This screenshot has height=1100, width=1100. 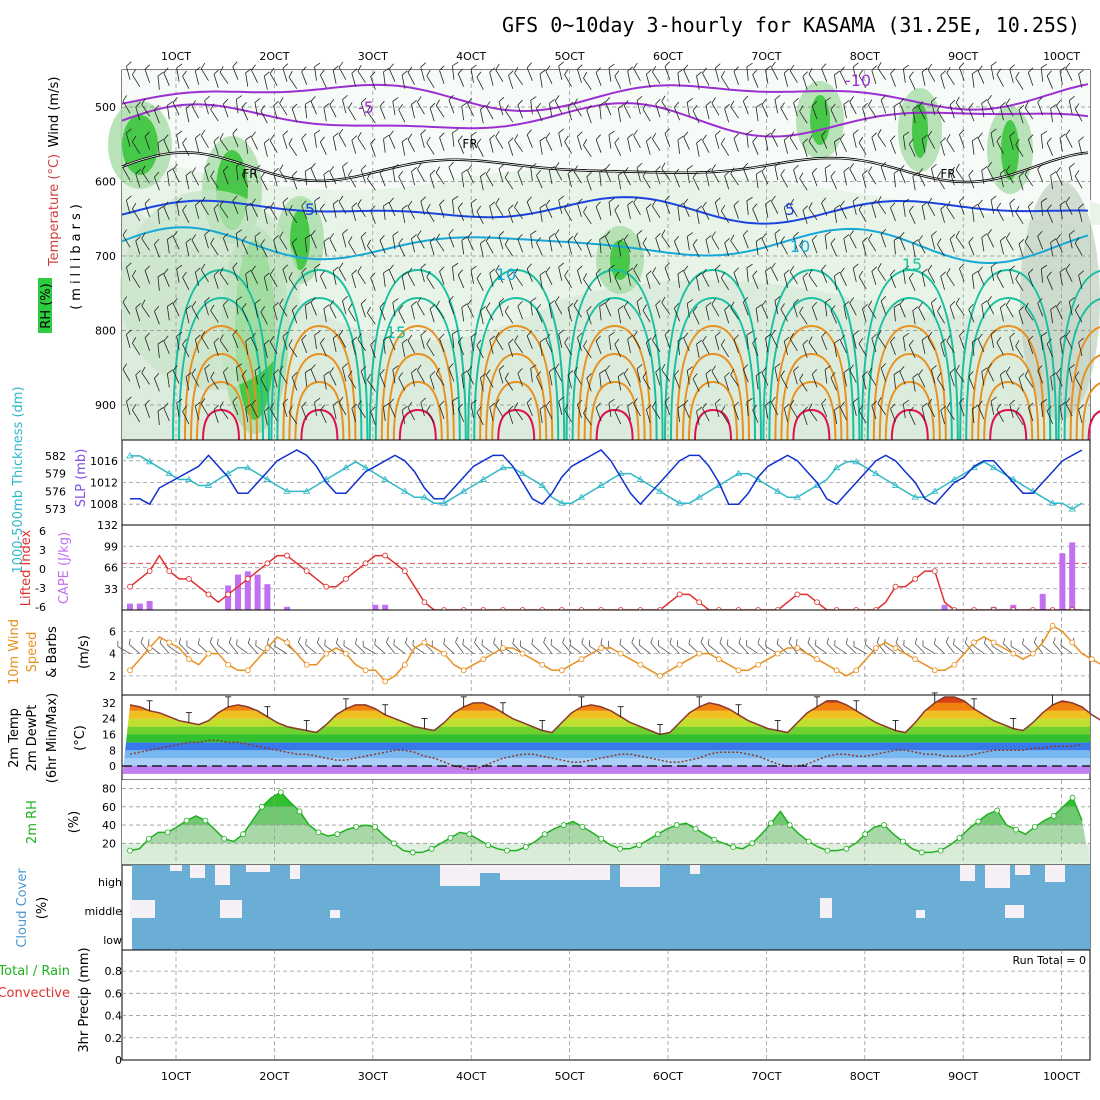 I want to click on temp-ylabel-units: (°C), so click(x=80, y=738).